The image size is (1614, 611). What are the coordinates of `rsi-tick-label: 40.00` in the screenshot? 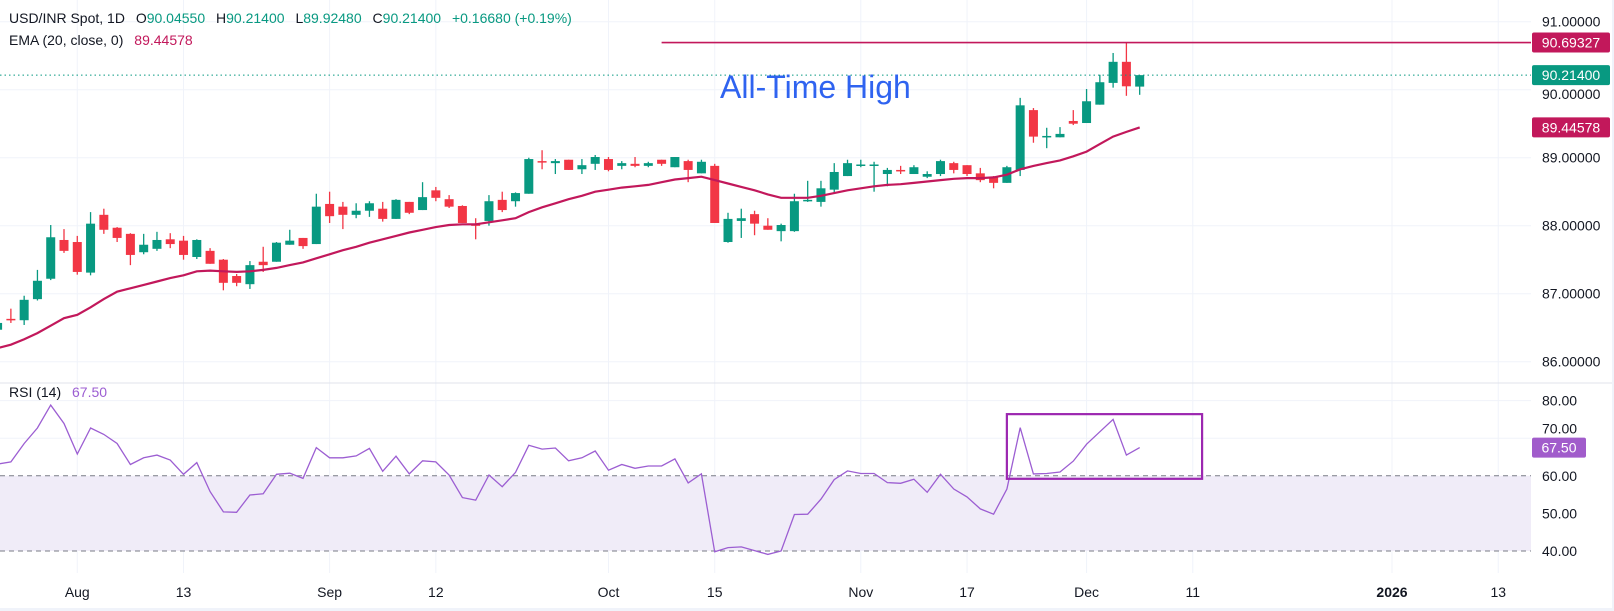 It's located at (1559, 551).